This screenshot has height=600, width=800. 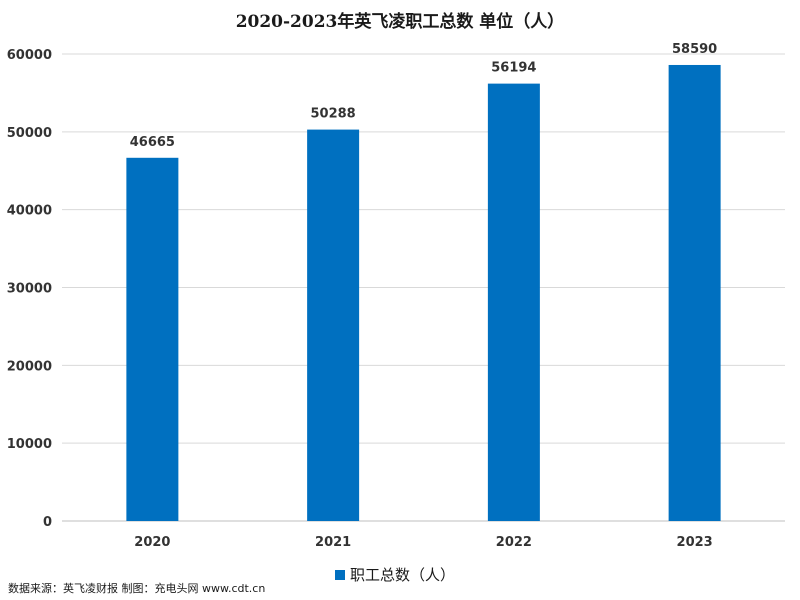 I want to click on data-label: 50288, so click(x=333, y=114).